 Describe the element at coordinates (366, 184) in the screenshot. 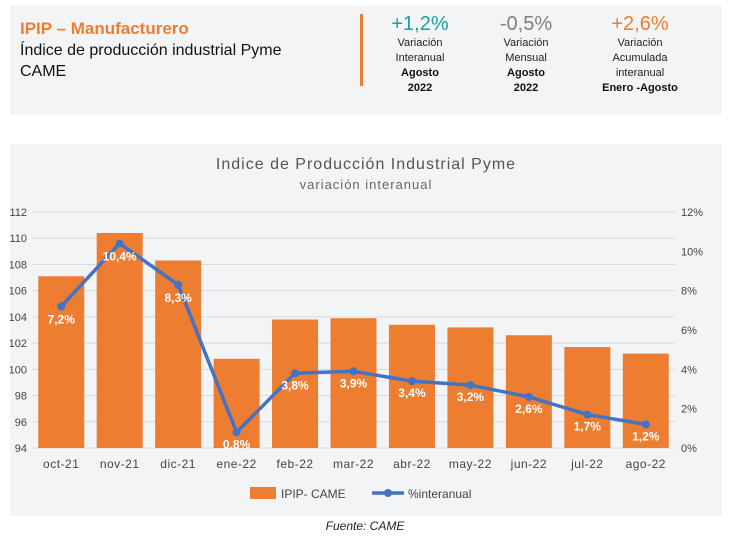

I see `chart-subtitle: variación interanual` at that location.